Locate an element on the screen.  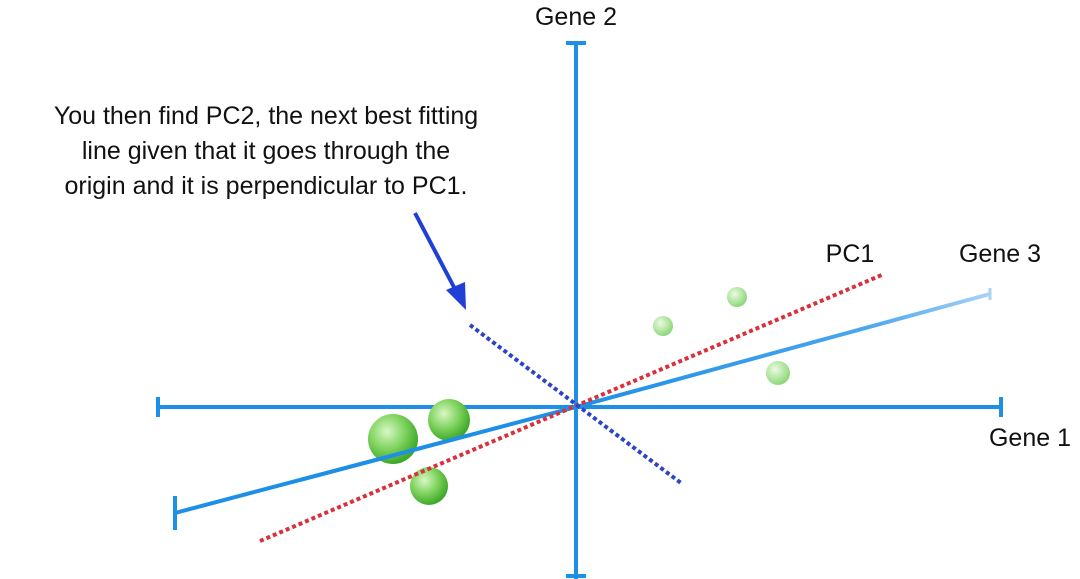
pc1-label: PC1 is located at coordinates (850, 254).